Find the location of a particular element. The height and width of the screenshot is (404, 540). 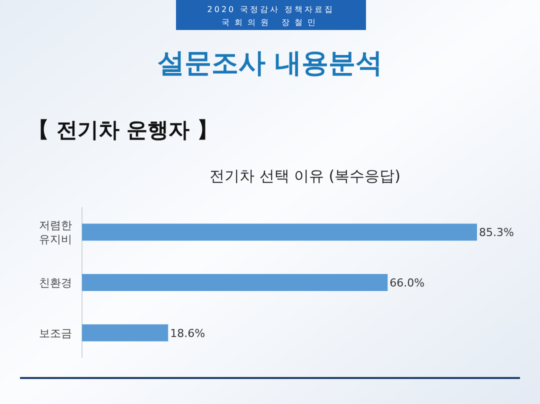

text: 설문조사 내용분석 is located at coordinates (270, 63).